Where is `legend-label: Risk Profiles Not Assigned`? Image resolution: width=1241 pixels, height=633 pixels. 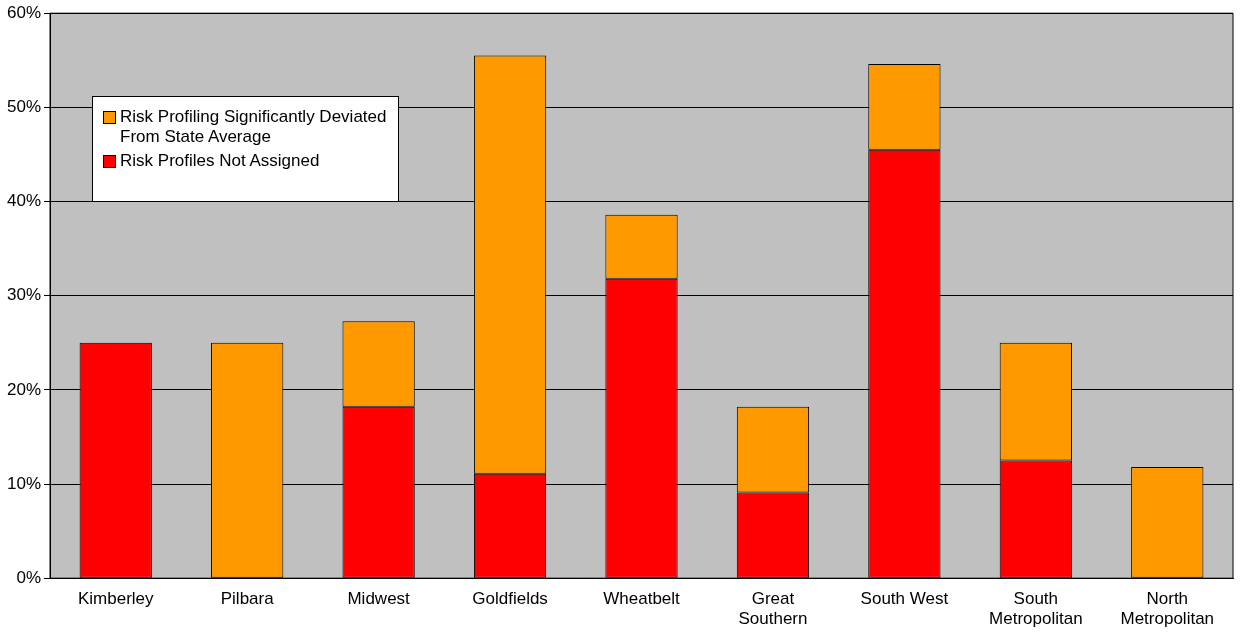 legend-label: Risk Profiles Not Assigned is located at coordinates (220, 161).